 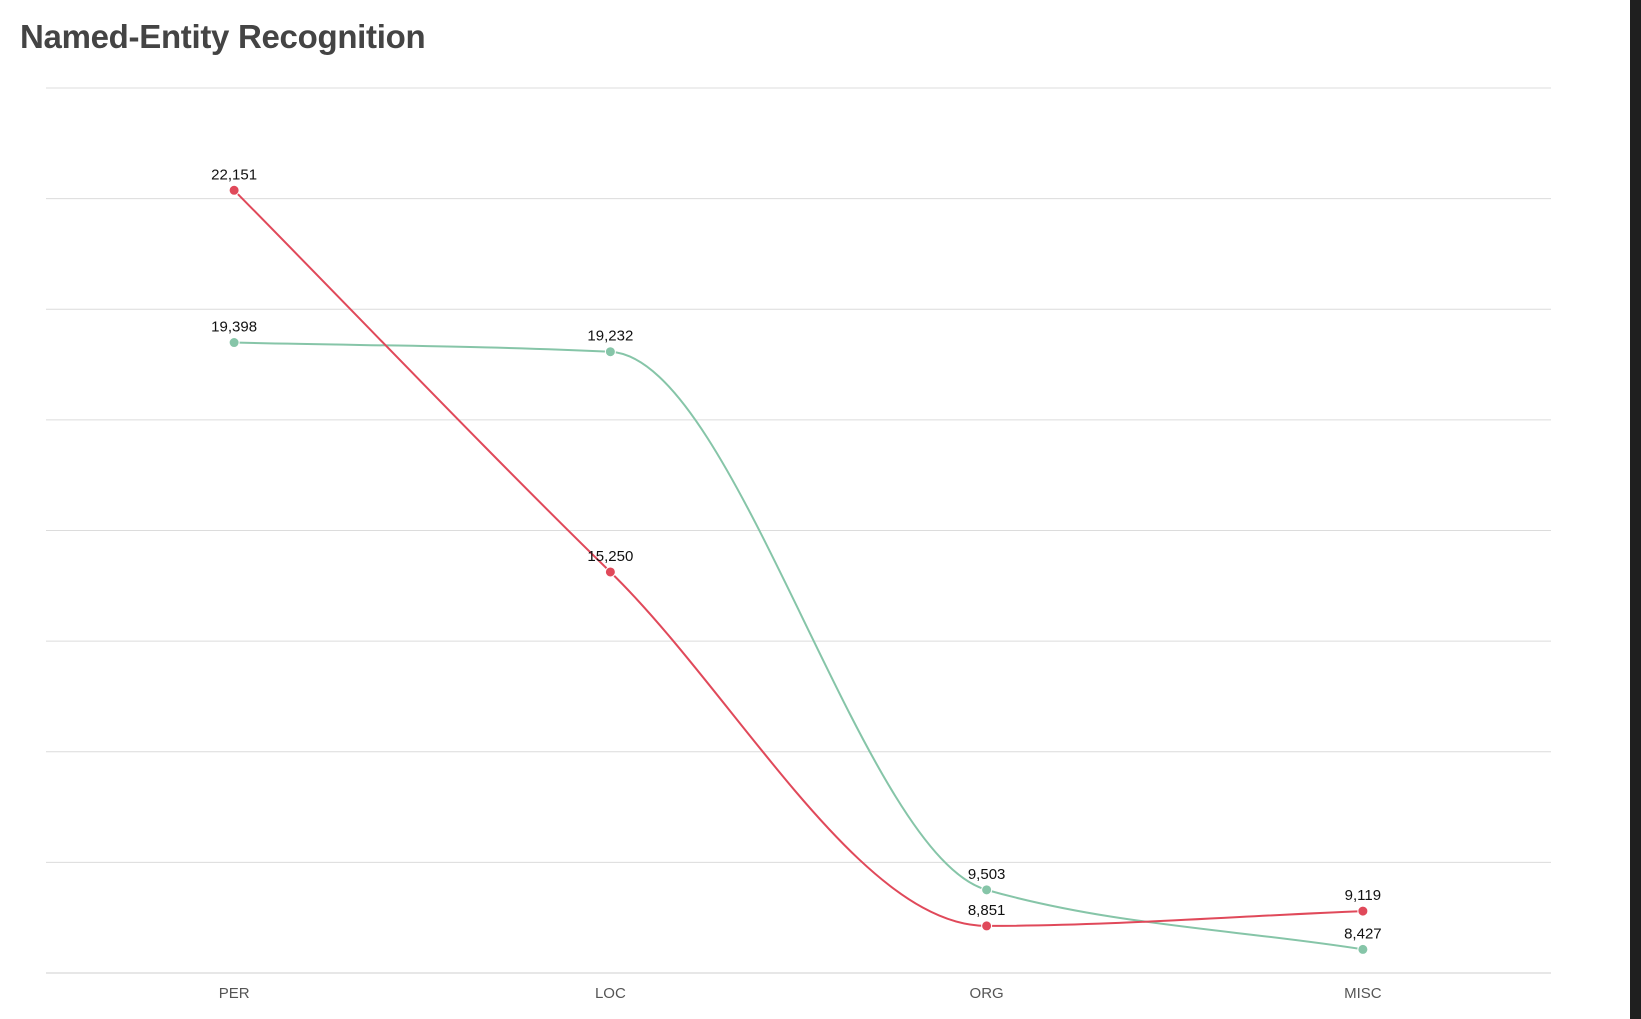 I want to click on data-label: 9,503, so click(x=987, y=874).